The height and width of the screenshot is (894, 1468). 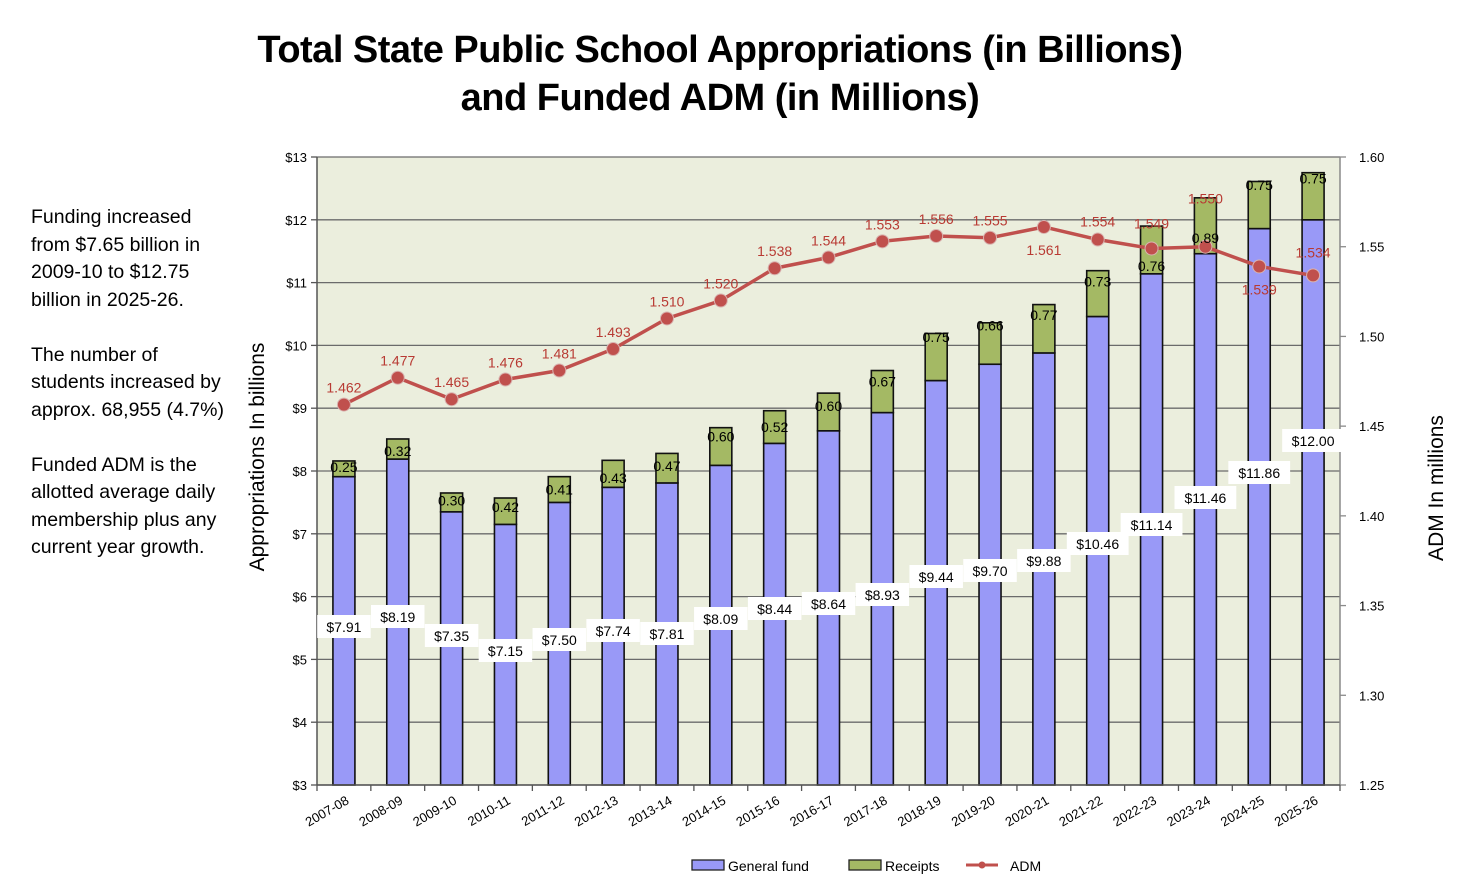 What do you see at coordinates (296, 345) in the screenshot?
I see `y-tick-label-left: $10` at bounding box center [296, 345].